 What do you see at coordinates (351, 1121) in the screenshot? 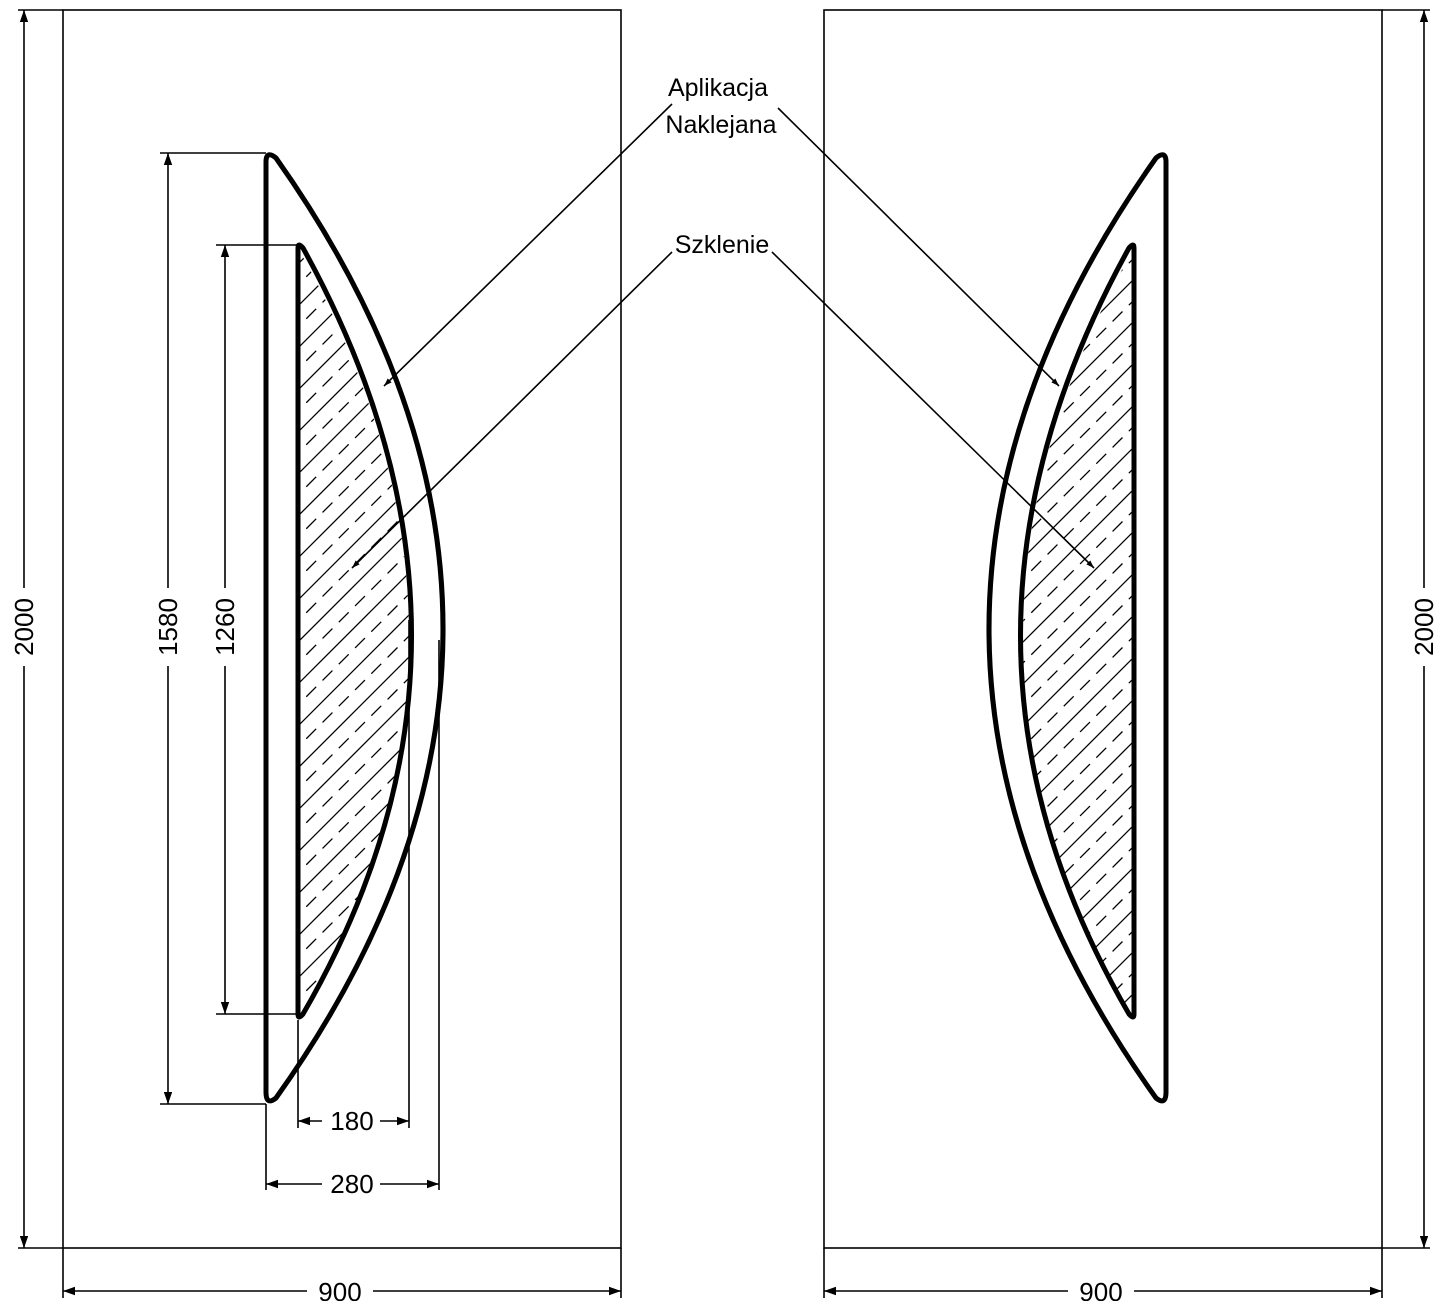
I see `glazing-width-dimension: 180` at bounding box center [351, 1121].